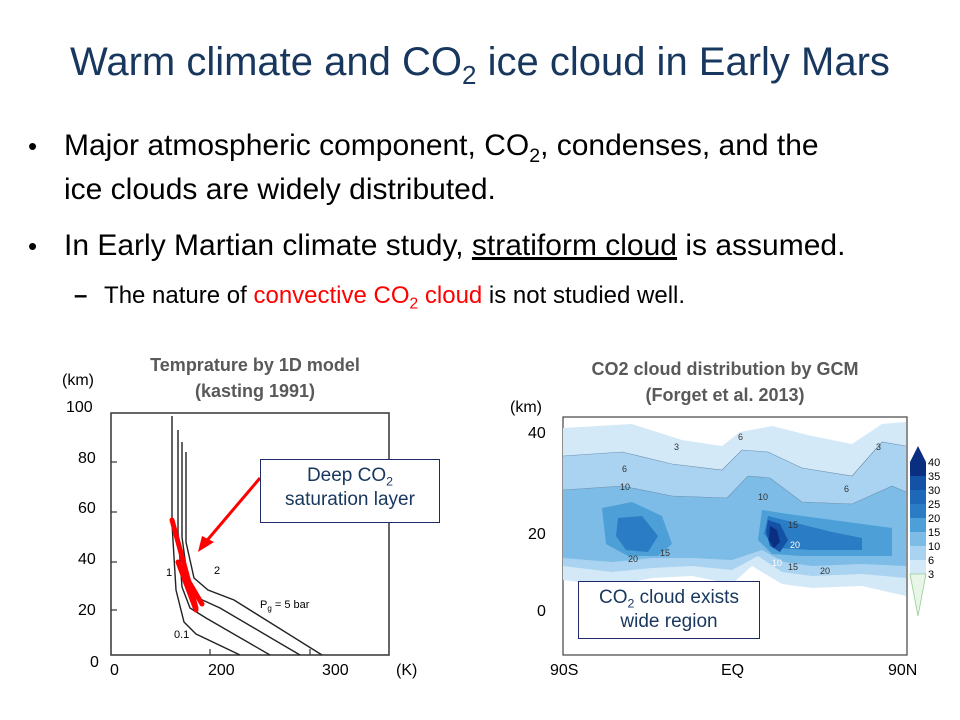  I want to click on curve-label-0.1: 0.1, so click(181, 635).